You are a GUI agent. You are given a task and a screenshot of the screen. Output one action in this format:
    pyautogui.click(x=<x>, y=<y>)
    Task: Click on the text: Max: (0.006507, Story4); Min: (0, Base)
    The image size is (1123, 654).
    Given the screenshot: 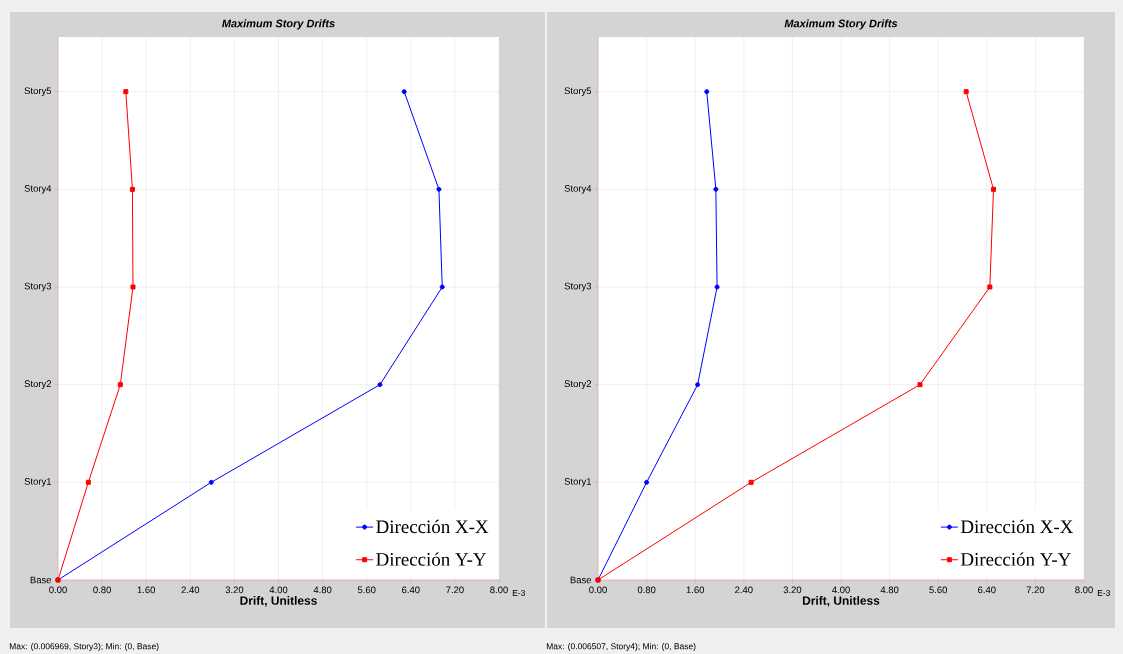 What is the action you would take?
    pyautogui.click(x=621, y=647)
    